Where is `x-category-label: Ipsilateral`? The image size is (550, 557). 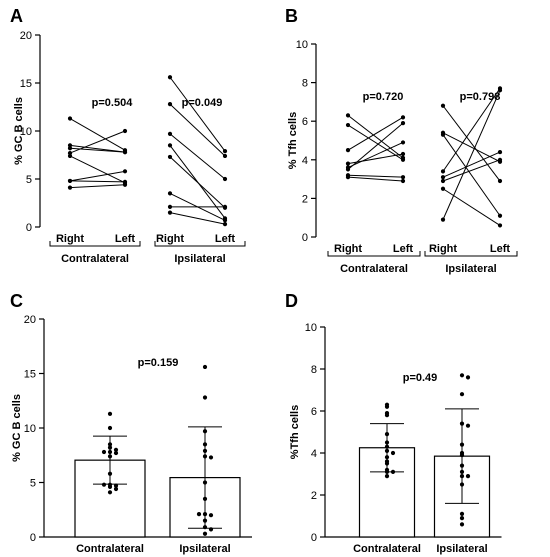
x-category-label: Ipsilateral is located at coordinates (461, 549).